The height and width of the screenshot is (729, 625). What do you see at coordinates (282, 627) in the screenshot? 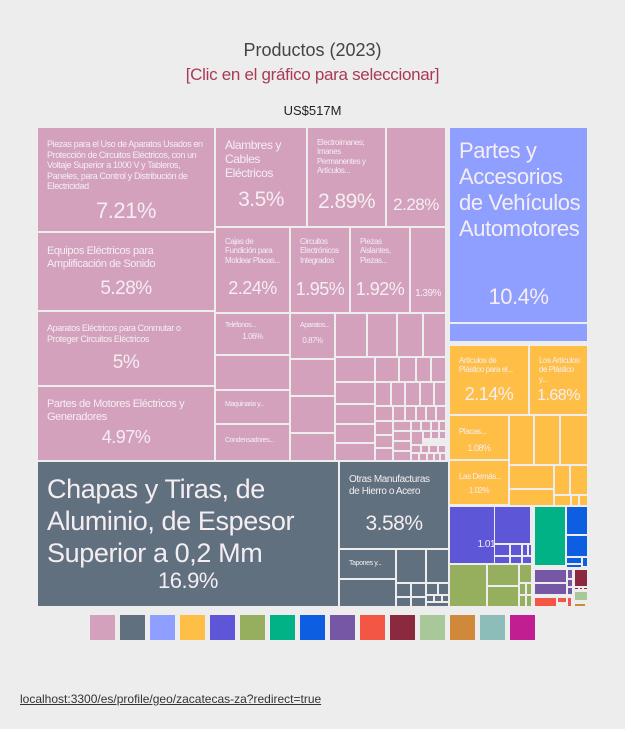
I see `legend-swatch-quimicos` at bounding box center [282, 627].